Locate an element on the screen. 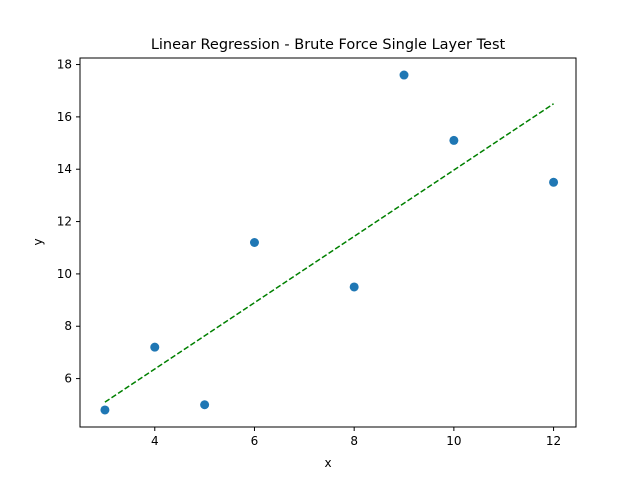 This screenshot has height=480, width=640. x-tick-label: 4 is located at coordinates (155, 441).